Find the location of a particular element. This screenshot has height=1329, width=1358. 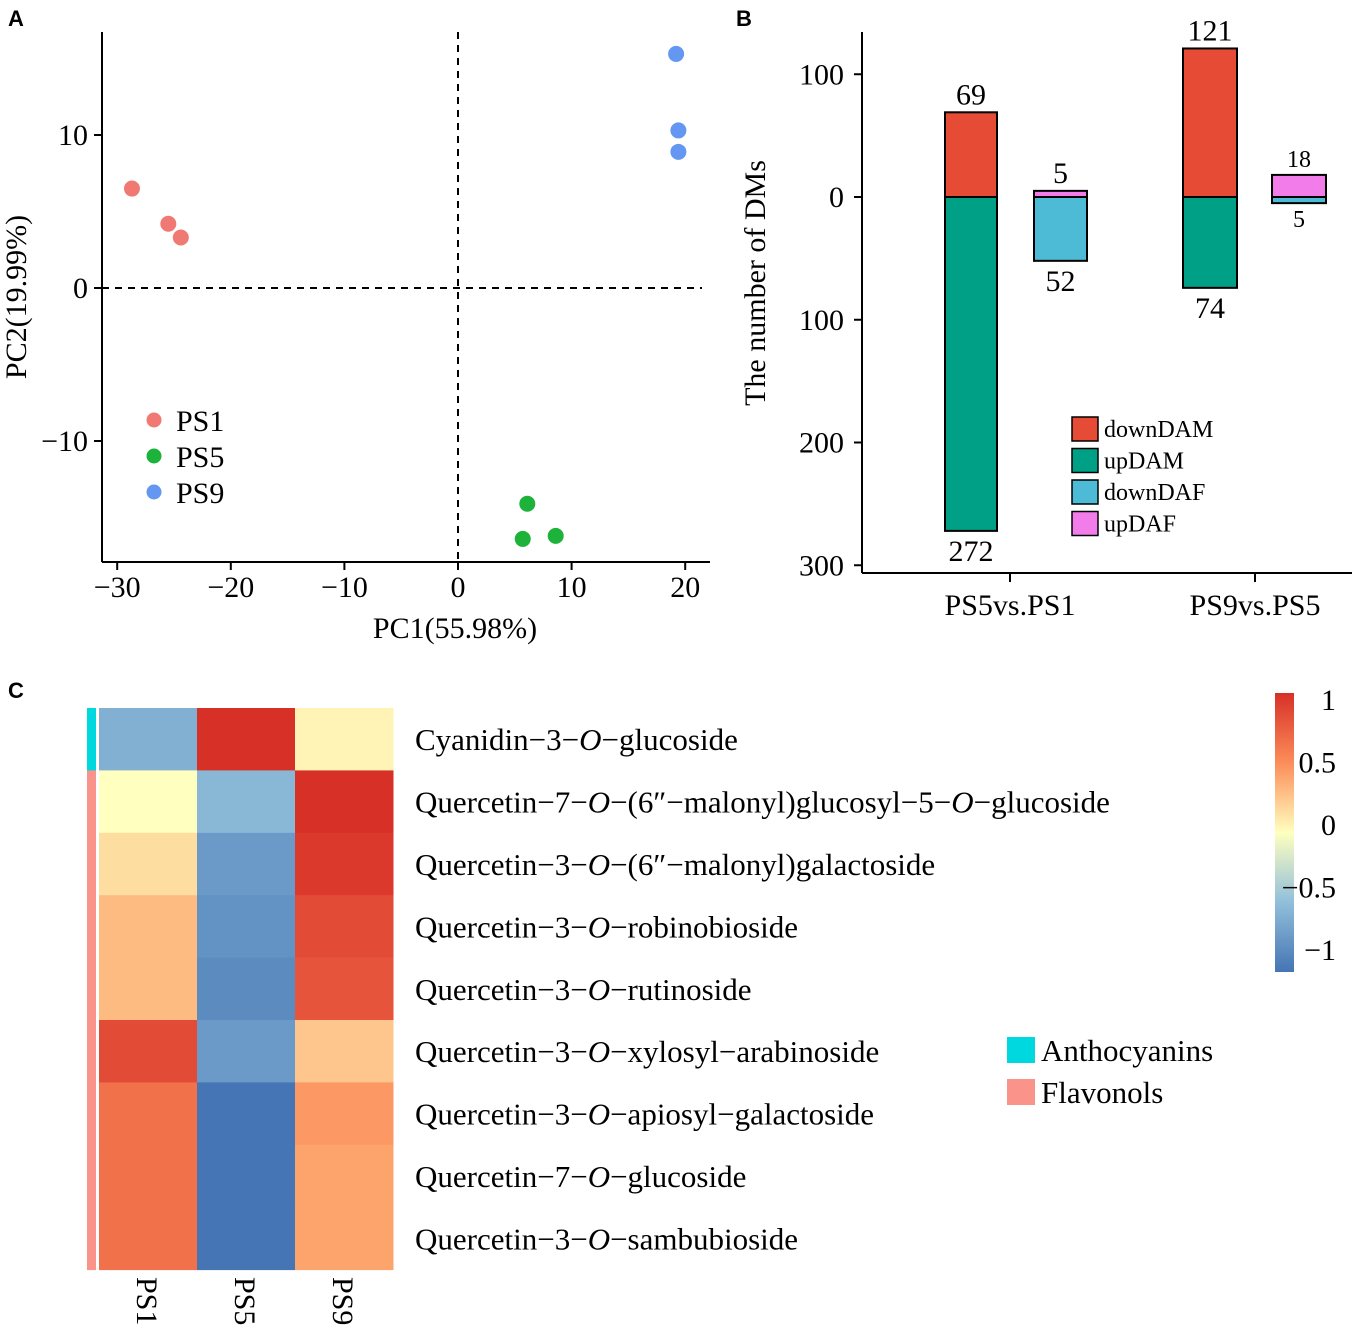

color-scale-tick-label: 1 is located at coordinates (1328, 700).